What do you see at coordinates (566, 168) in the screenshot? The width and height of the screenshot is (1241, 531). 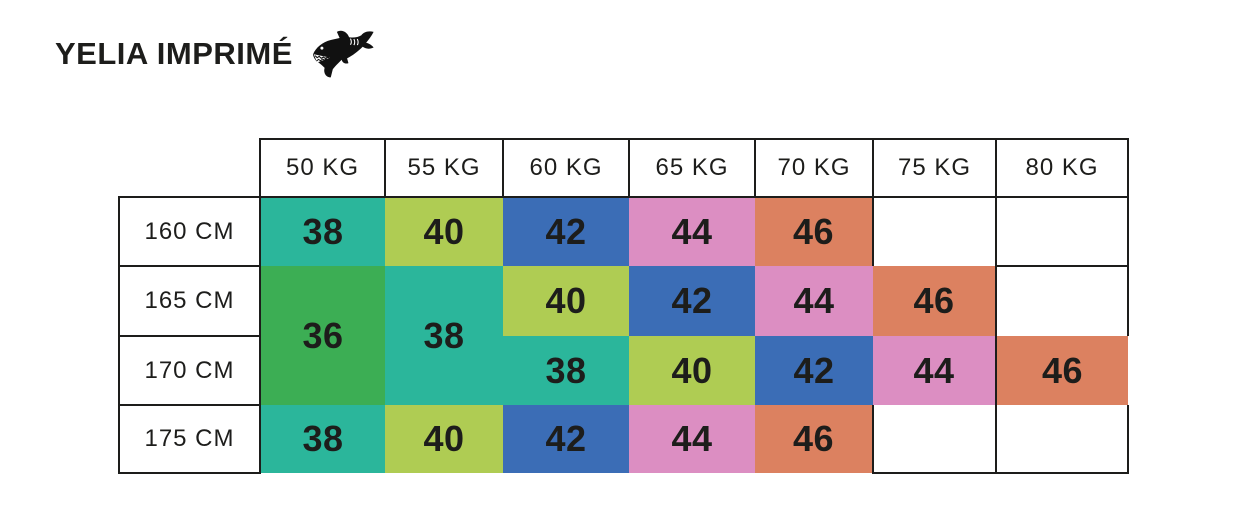 I see `weight-header-cell: 60 KG` at bounding box center [566, 168].